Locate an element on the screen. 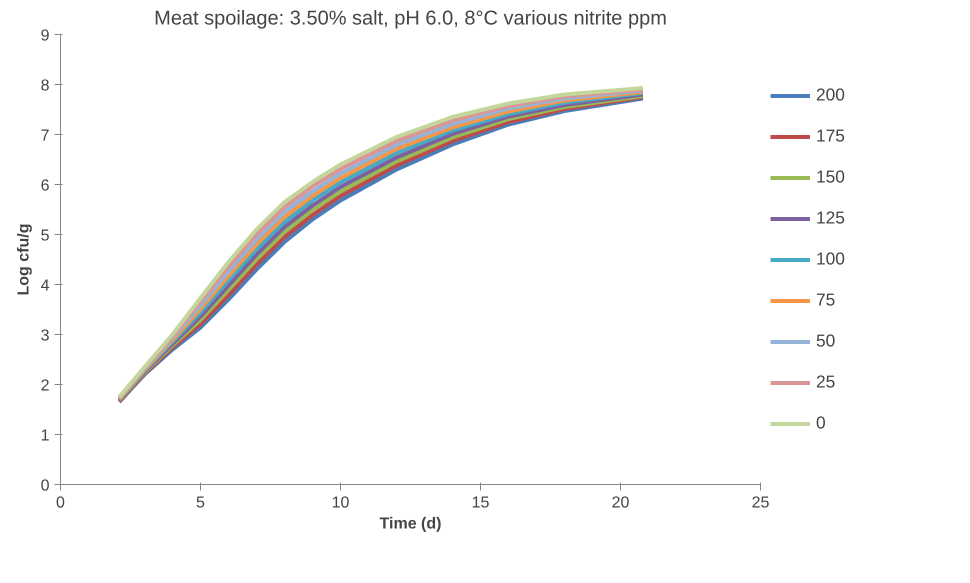 This screenshot has width=970, height=583. chart-title: Meat spoilage: 3.50% salt, pH 6.0, 8°C various nitrite ppm is located at coordinates (410, 19).